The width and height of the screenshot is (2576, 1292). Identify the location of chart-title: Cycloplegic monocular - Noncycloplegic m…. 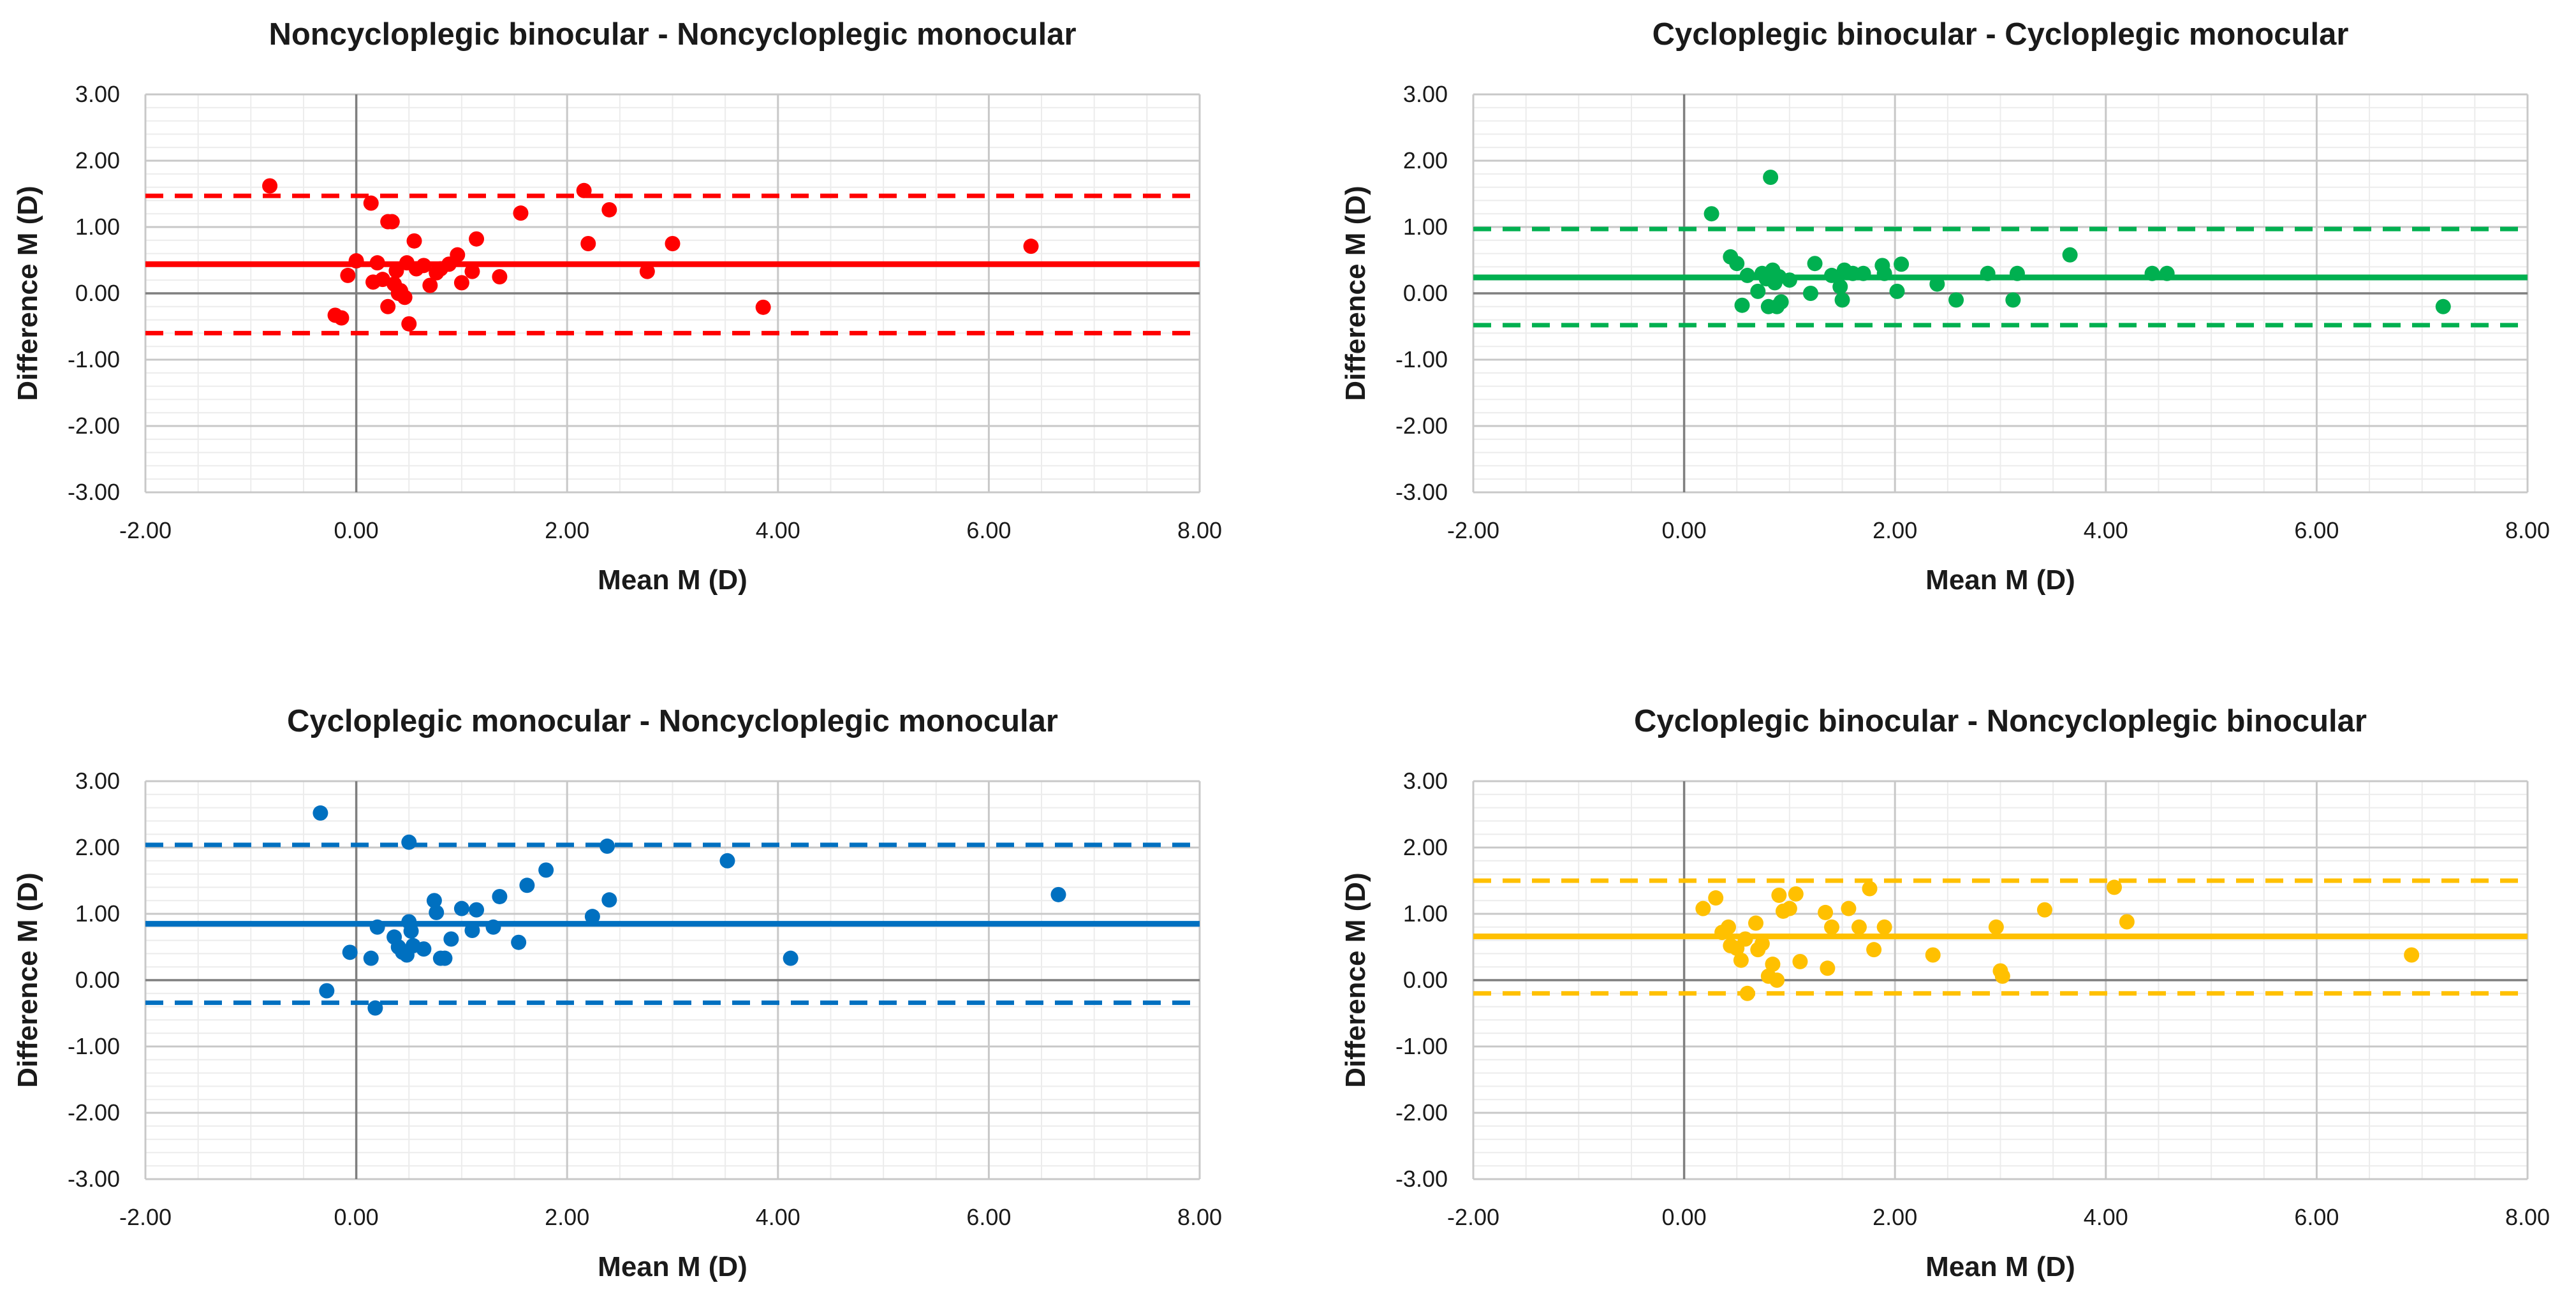
(672, 721).